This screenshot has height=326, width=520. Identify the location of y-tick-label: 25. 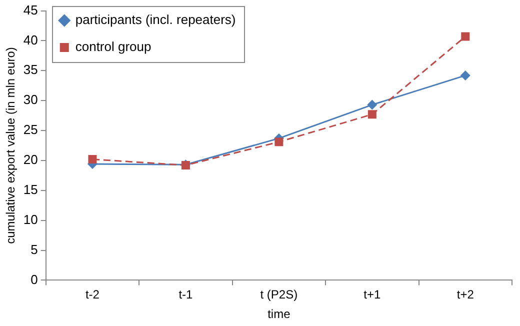
(30, 130).